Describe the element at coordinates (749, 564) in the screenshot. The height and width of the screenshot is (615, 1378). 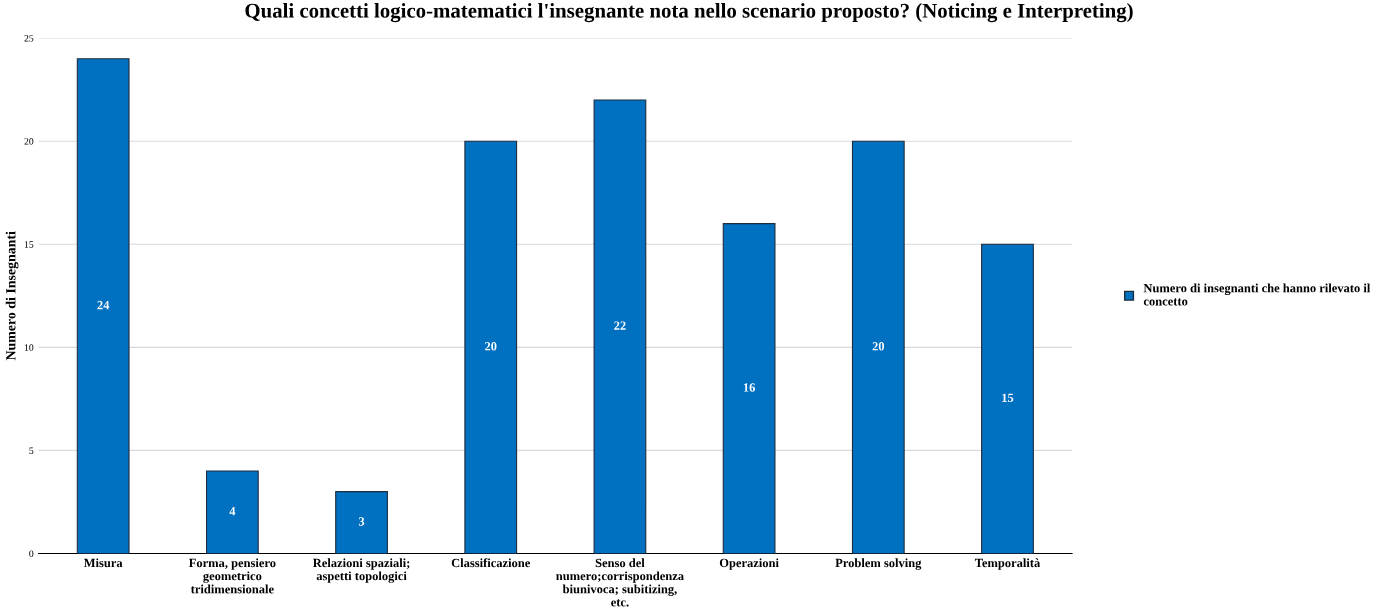
I see `x-tick-label: Operazioni` at that location.